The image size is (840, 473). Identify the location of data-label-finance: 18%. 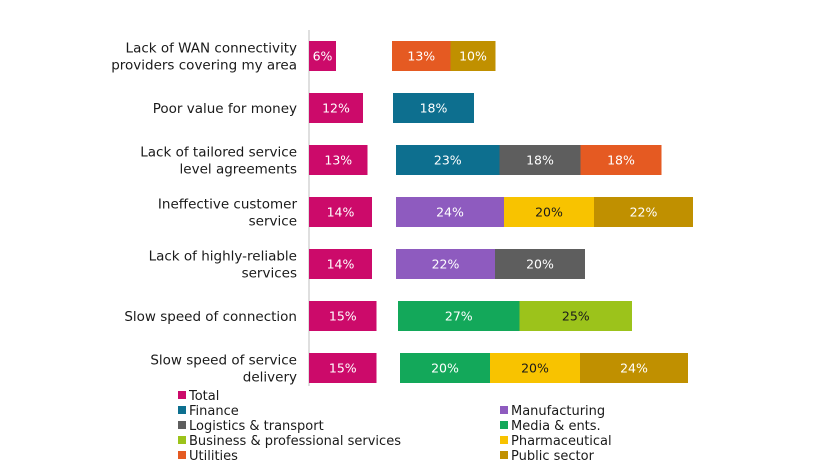
(434, 108).